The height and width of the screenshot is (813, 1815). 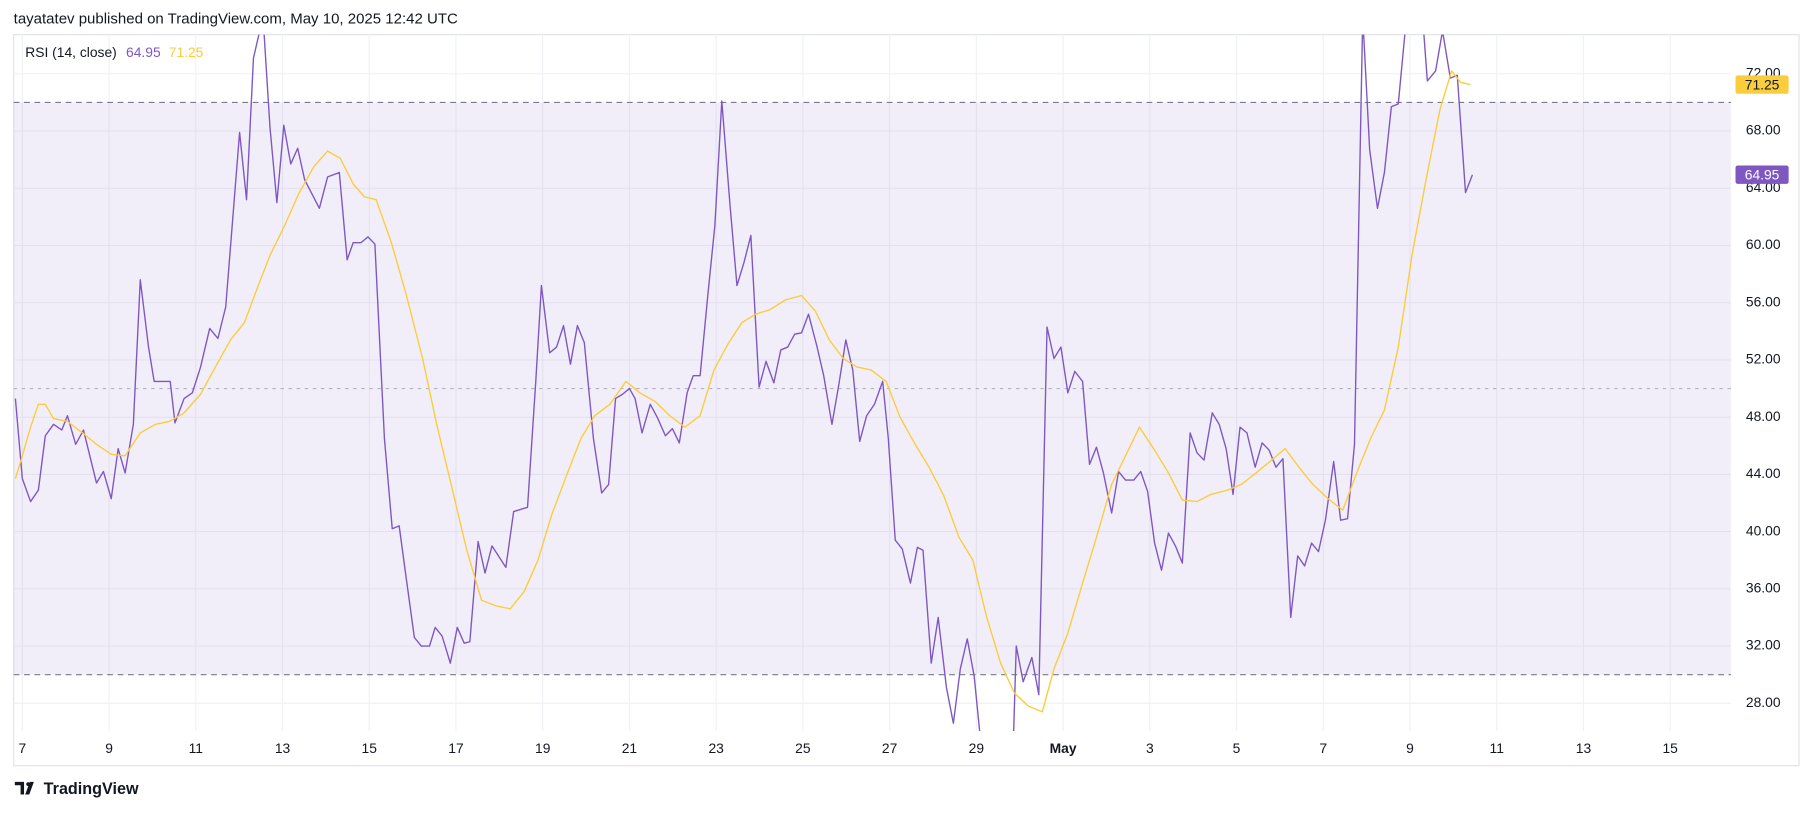 What do you see at coordinates (1237, 748) in the screenshot?
I see `x-tick-label: 5` at bounding box center [1237, 748].